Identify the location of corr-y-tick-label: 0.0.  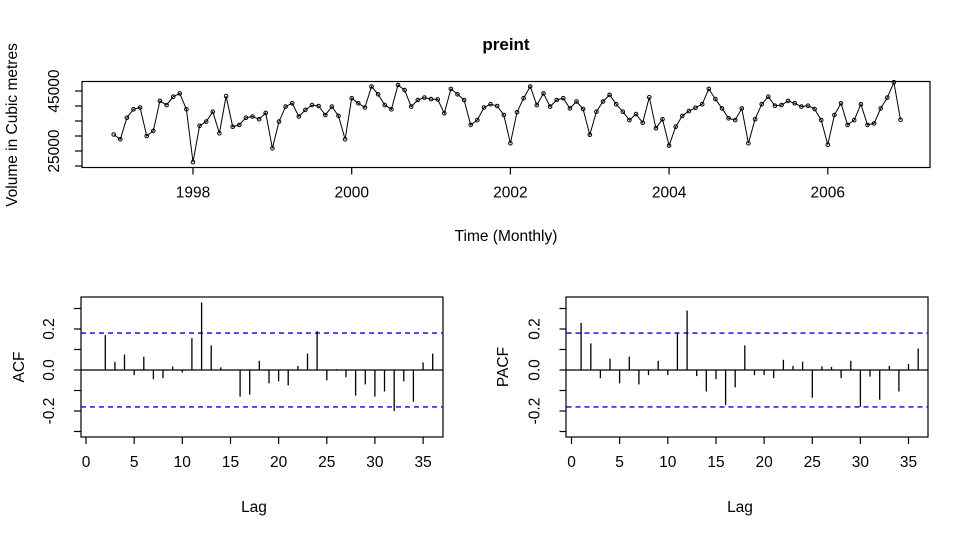
(535, 370).